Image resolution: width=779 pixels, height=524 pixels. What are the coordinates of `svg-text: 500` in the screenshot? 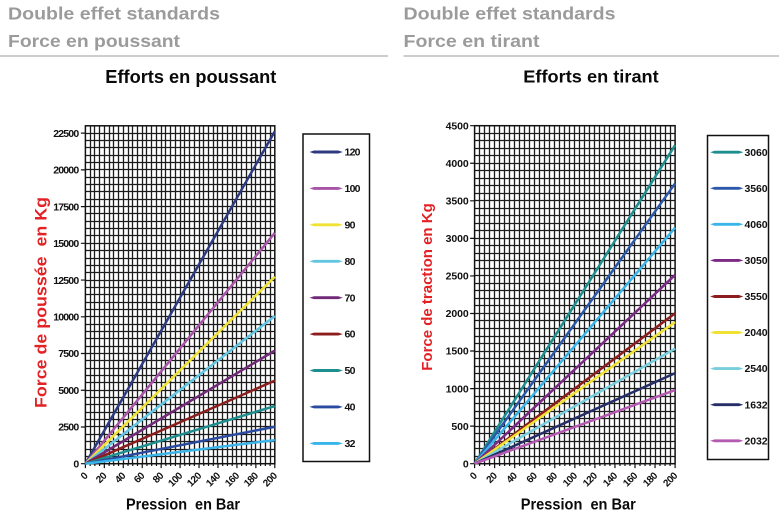 It's located at (459, 427).